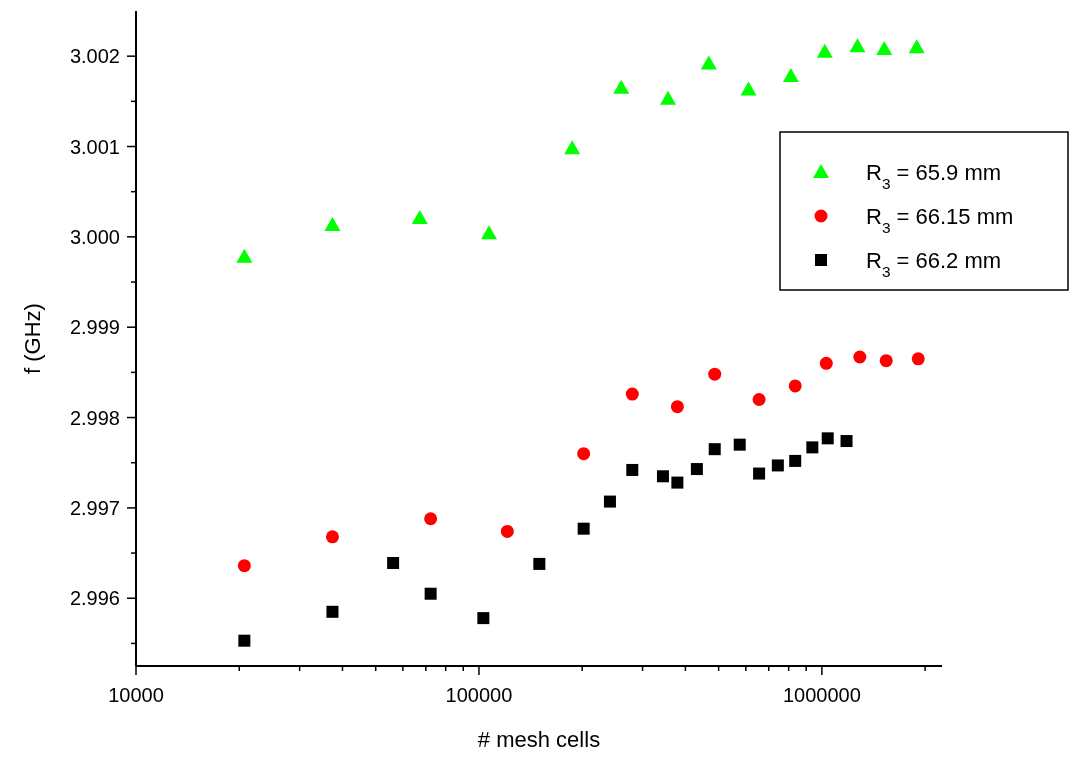  What do you see at coordinates (94, 146) in the screenshot?
I see `y-tick-label: 3.001` at bounding box center [94, 146].